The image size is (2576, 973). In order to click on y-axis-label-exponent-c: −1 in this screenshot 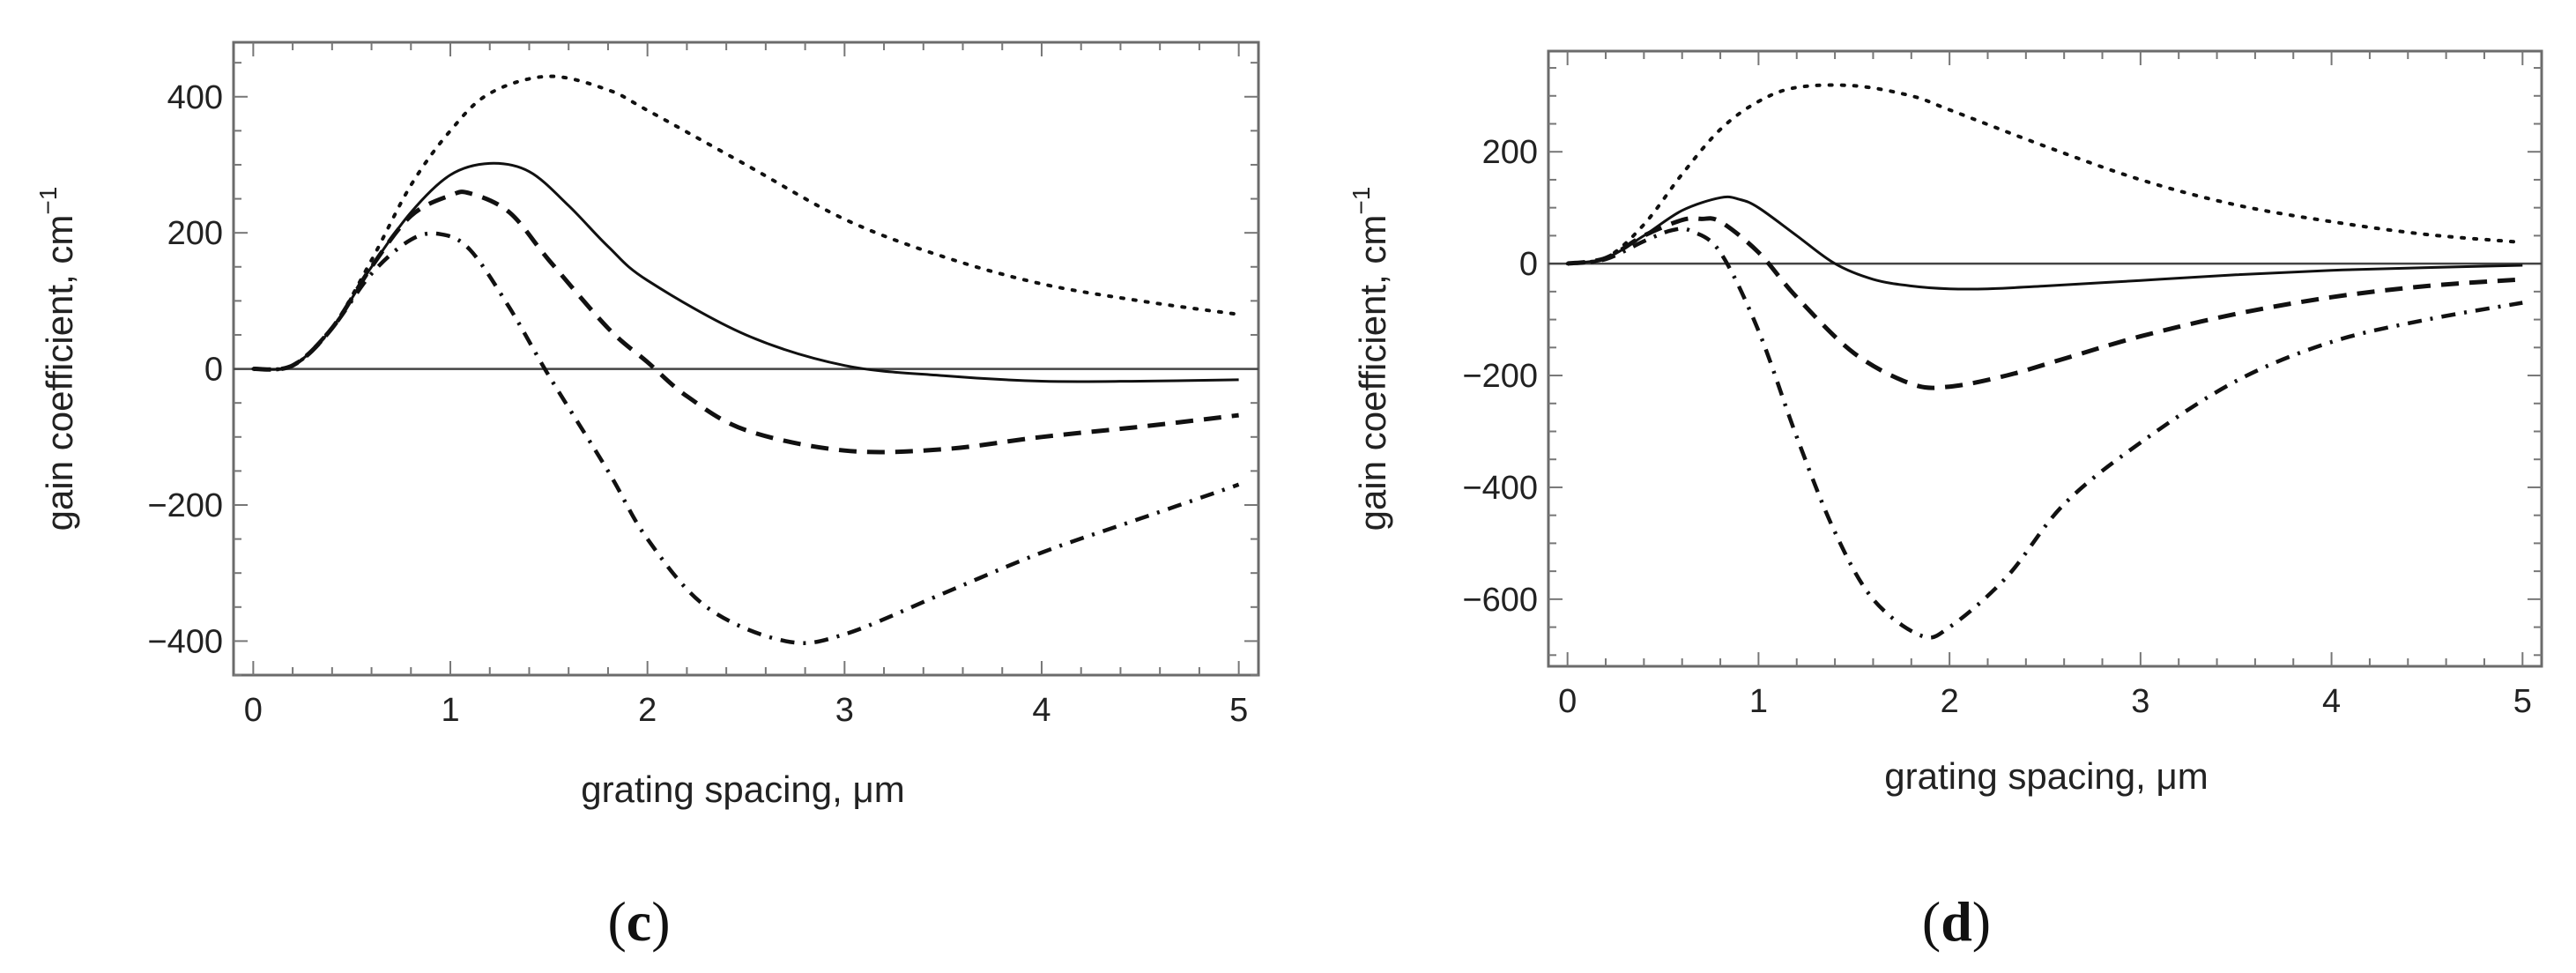, I will do `click(48, 201)`.